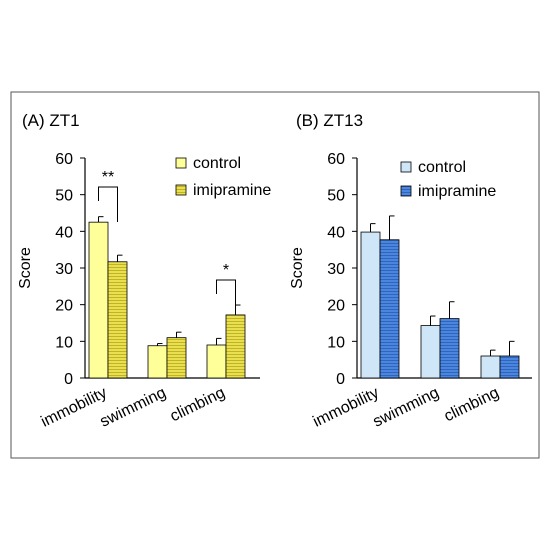  Describe the element at coordinates (64, 196) in the screenshot. I see `panel-a-ytick-label: 50` at that location.